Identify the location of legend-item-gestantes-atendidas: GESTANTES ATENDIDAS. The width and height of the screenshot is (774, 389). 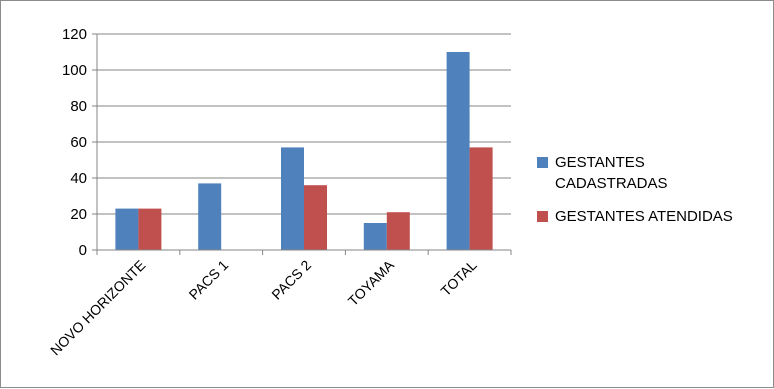
(635, 216).